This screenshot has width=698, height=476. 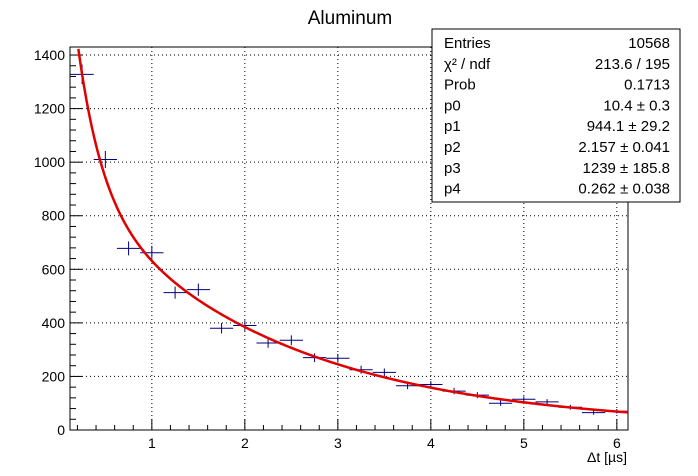 I want to click on stats-row-value: 10568, so click(x=649, y=43).